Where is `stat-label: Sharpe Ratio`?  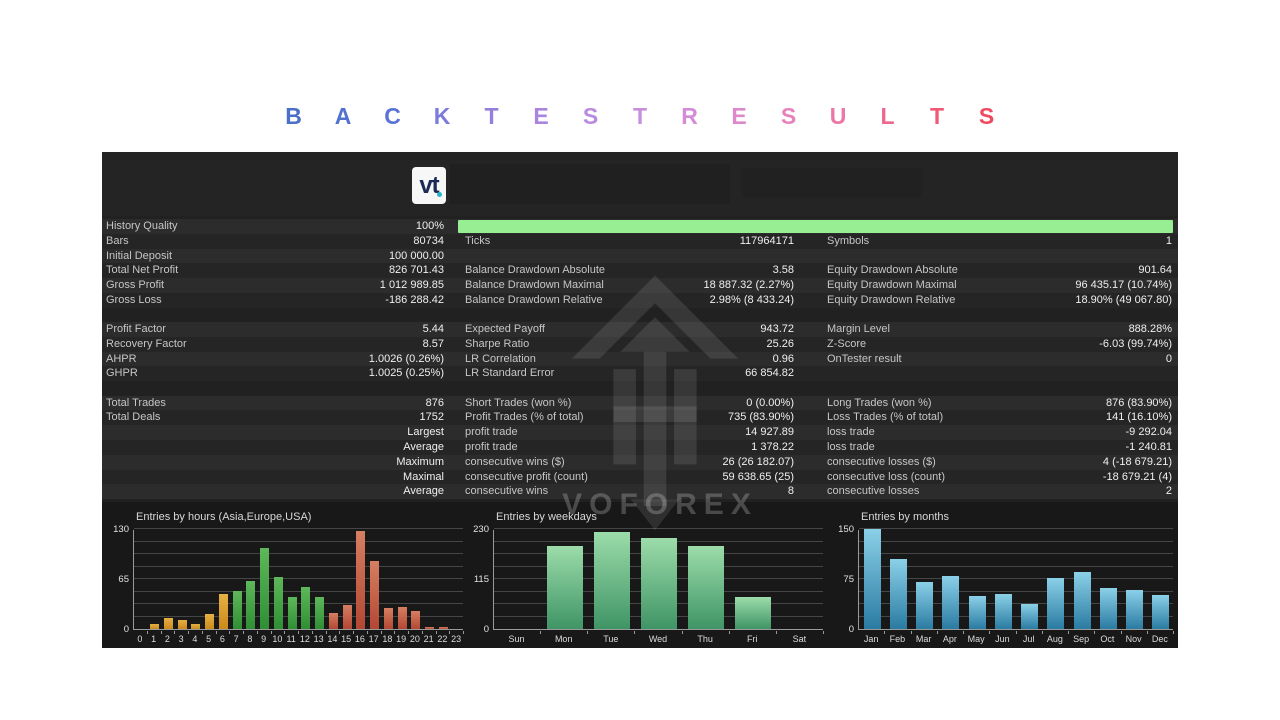 stat-label: Sharpe Ratio is located at coordinates (497, 343).